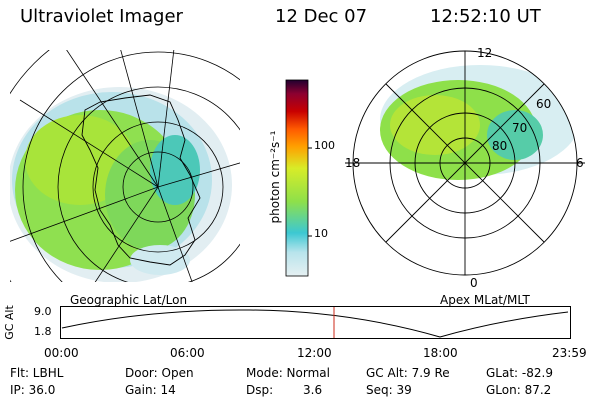  I want to click on colorbar-unit-label: photon cm⁻²s⁻¹, so click(275, 177).